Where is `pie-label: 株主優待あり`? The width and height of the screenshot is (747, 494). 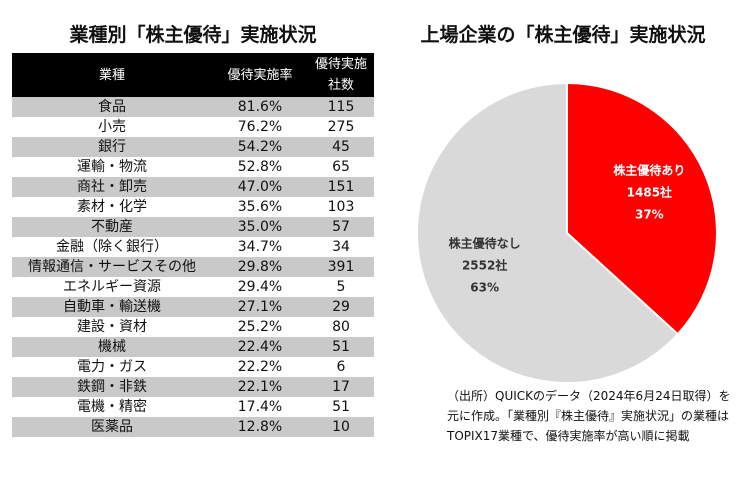 pie-label: 株主優待あり is located at coordinates (649, 170).